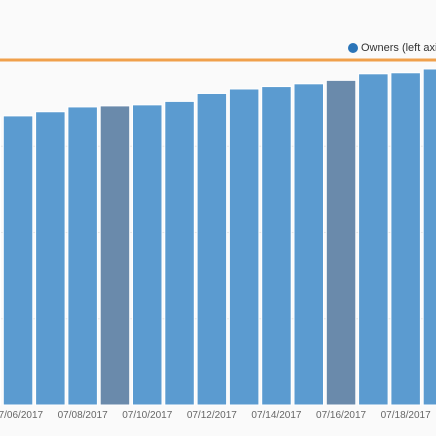 Image resolution: width=436 pixels, height=436 pixels. Describe the element at coordinates (179, 253) in the screenshot. I see `bar-07-11-2017` at that location.